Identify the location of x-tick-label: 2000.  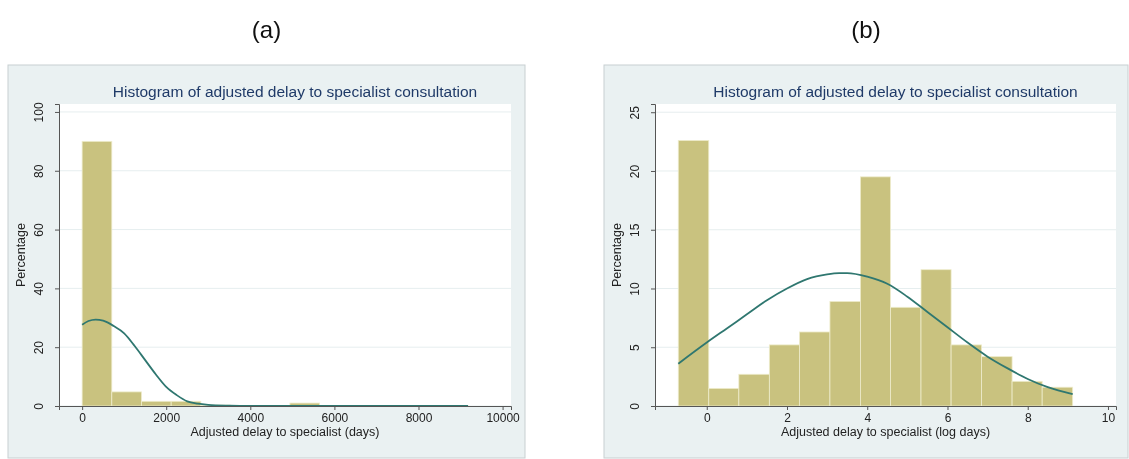
(167, 417).